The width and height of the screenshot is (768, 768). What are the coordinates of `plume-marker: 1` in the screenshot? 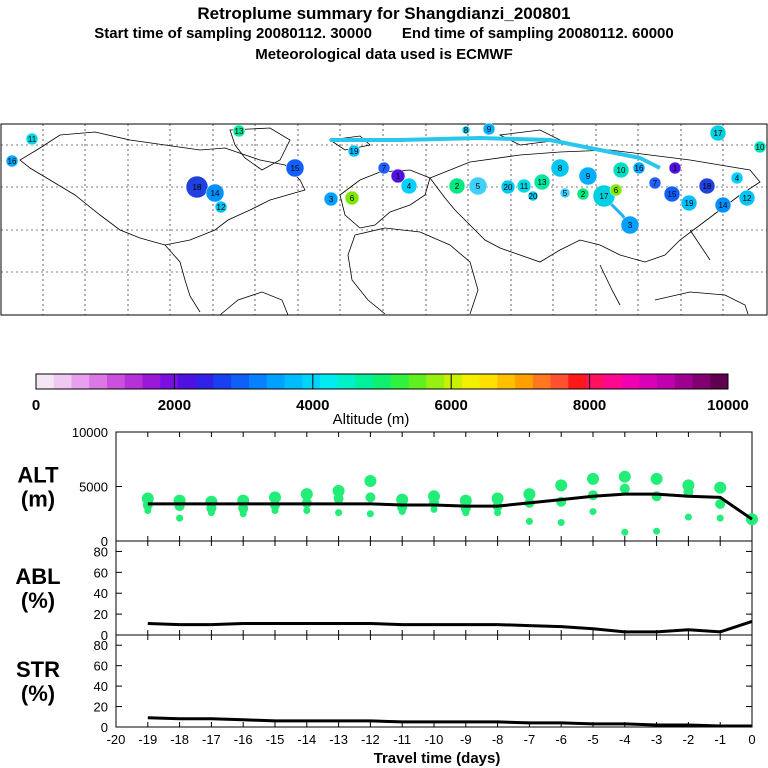 It's located at (398, 176).